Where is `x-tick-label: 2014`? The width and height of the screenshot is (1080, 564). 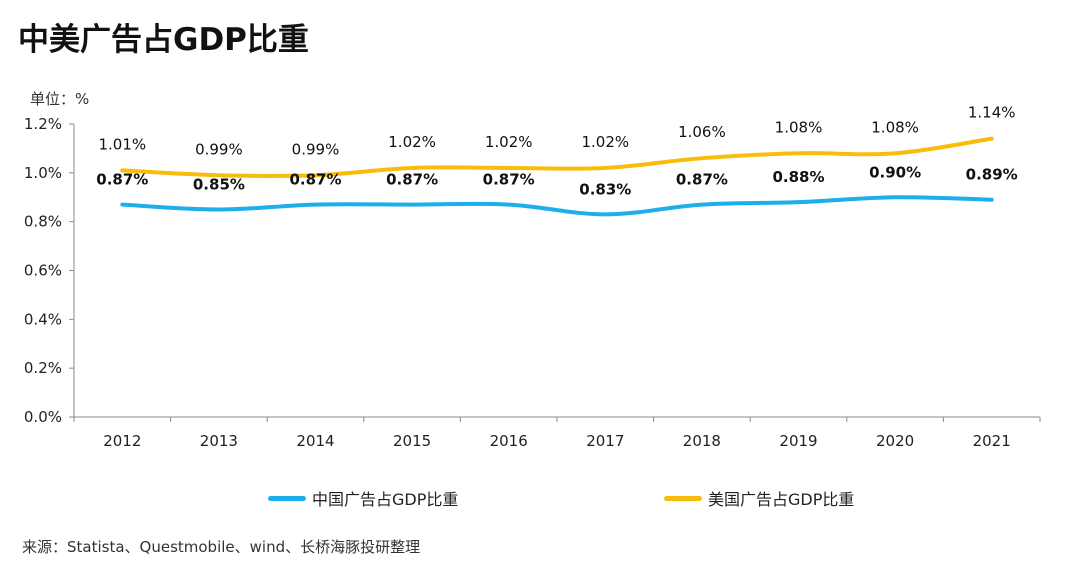 x-tick-label: 2014 is located at coordinates (315, 441).